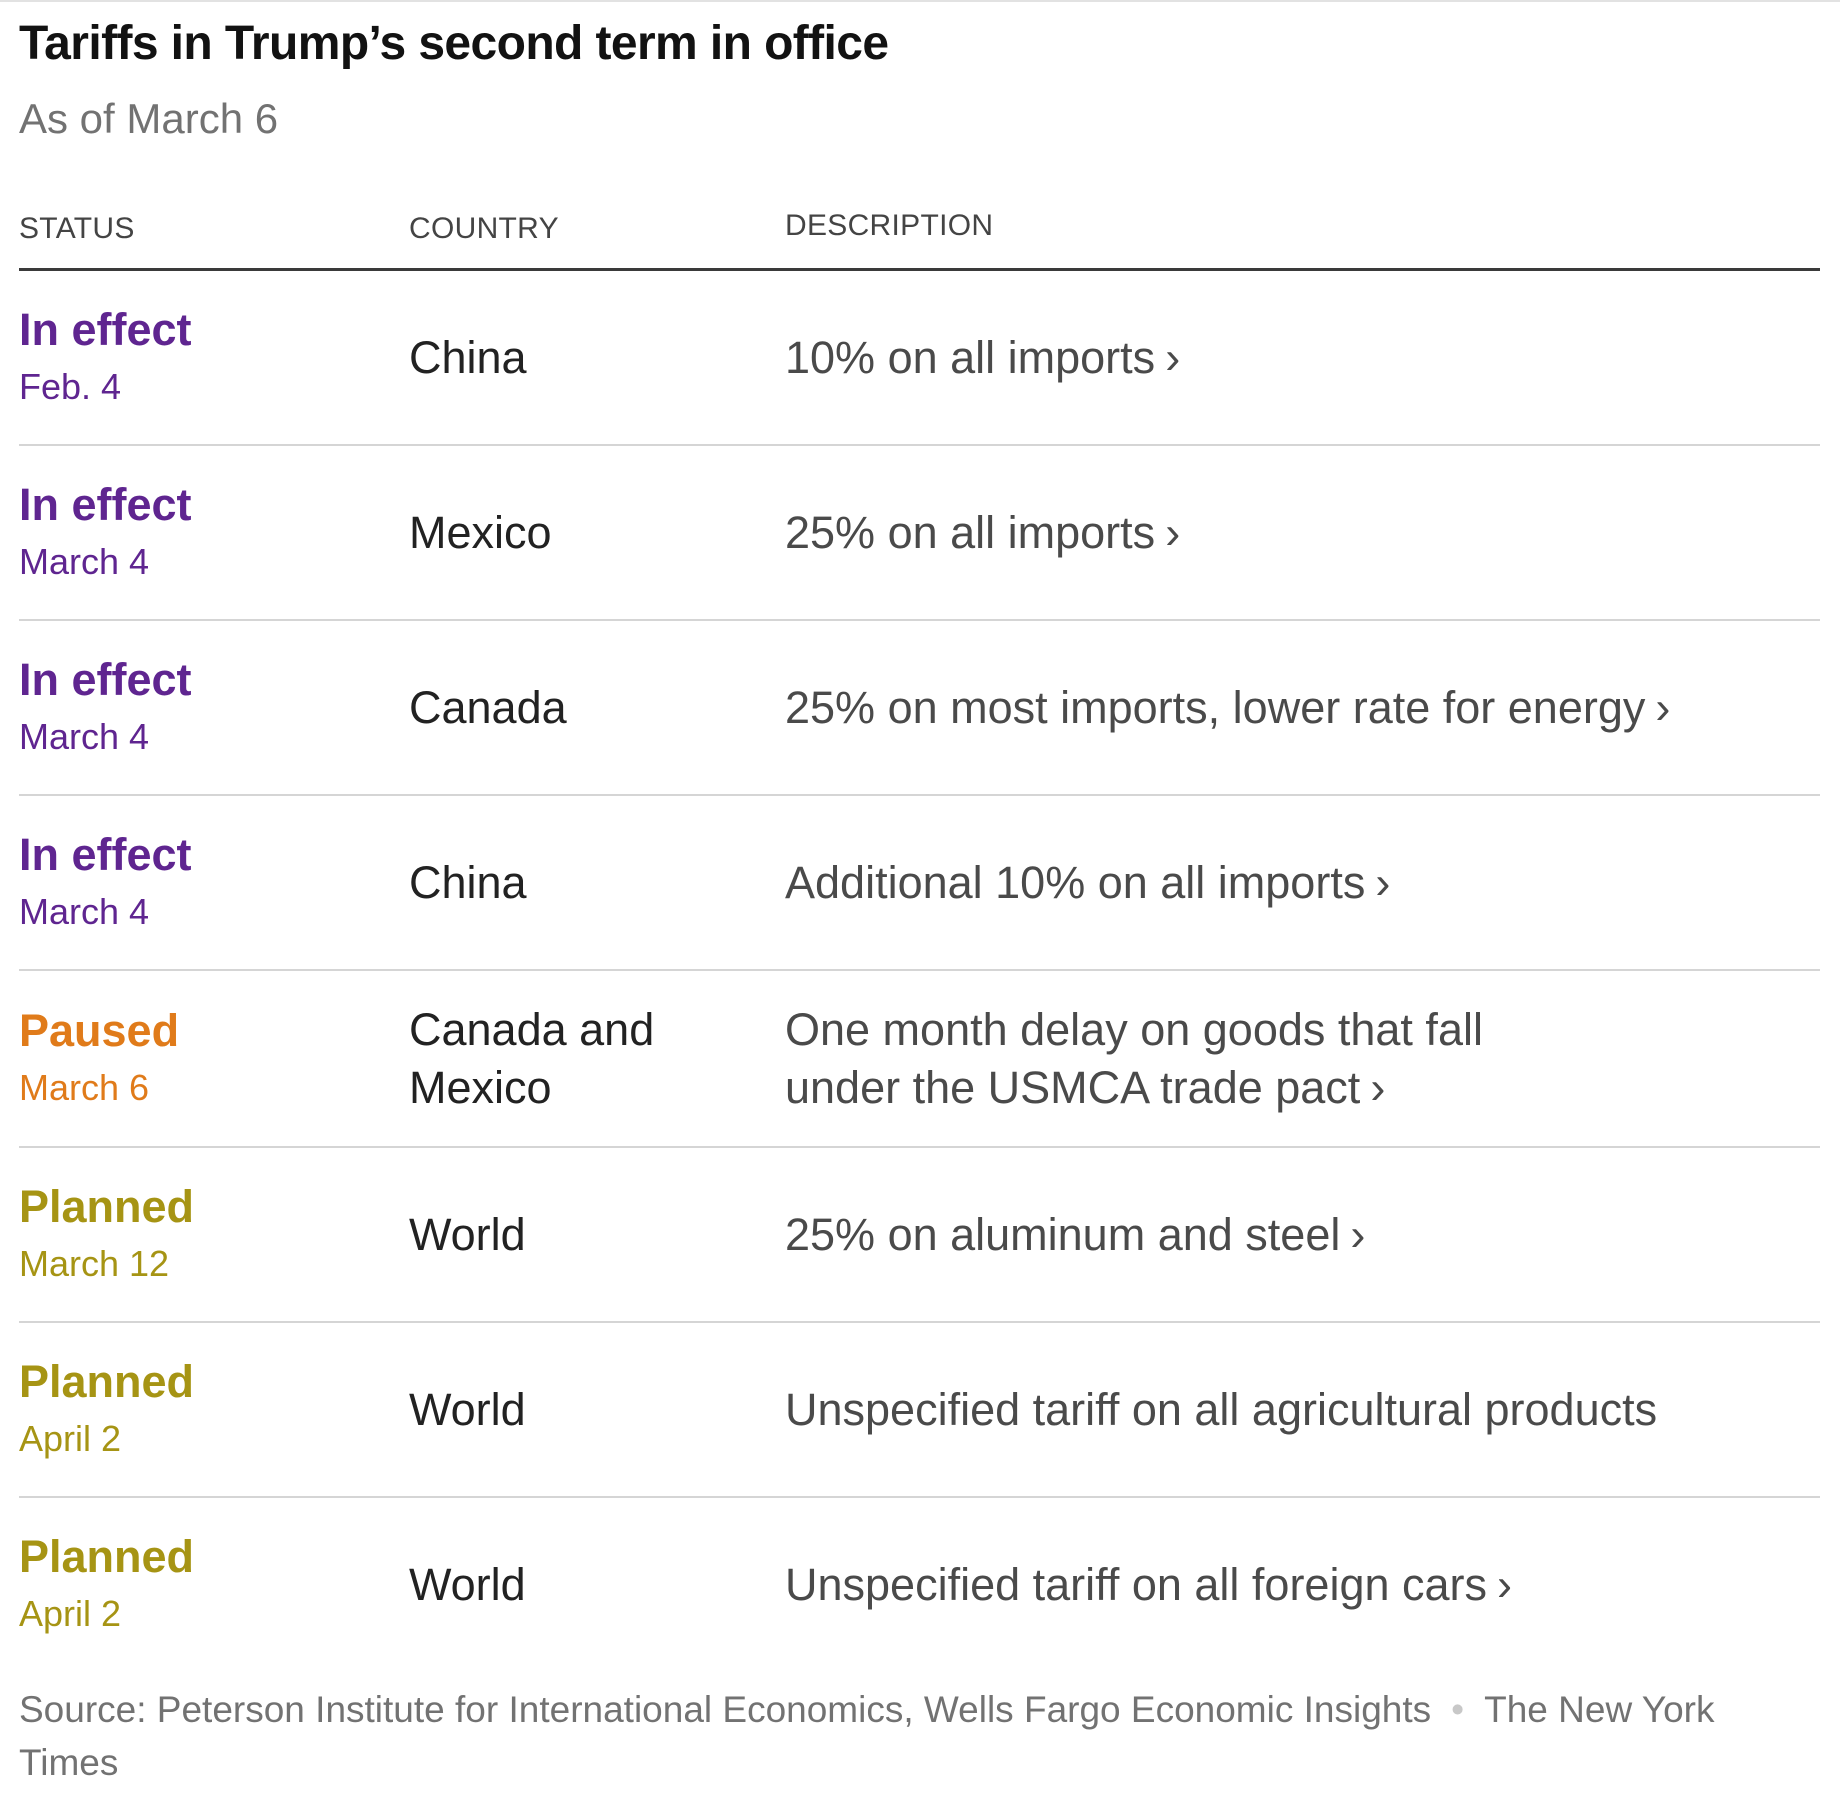 The image size is (1840, 1807). Describe the element at coordinates (970, 532) in the screenshot. I see `description-text: 25% on all imports` at that location.